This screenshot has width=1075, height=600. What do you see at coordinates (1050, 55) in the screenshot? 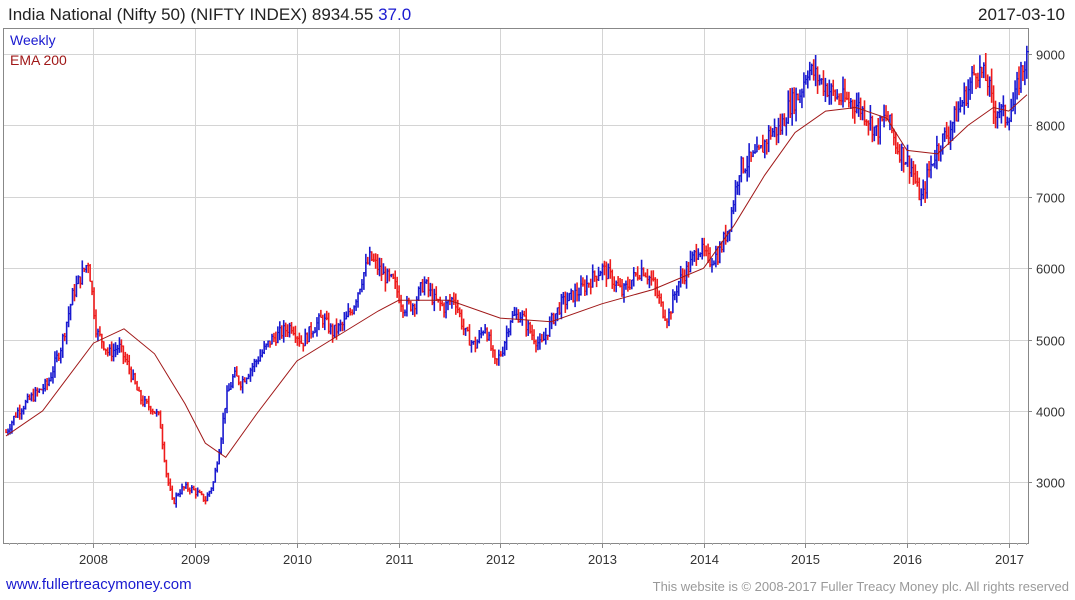
I see `y-tick-label: 9000` at bounding box center [1050, 55].